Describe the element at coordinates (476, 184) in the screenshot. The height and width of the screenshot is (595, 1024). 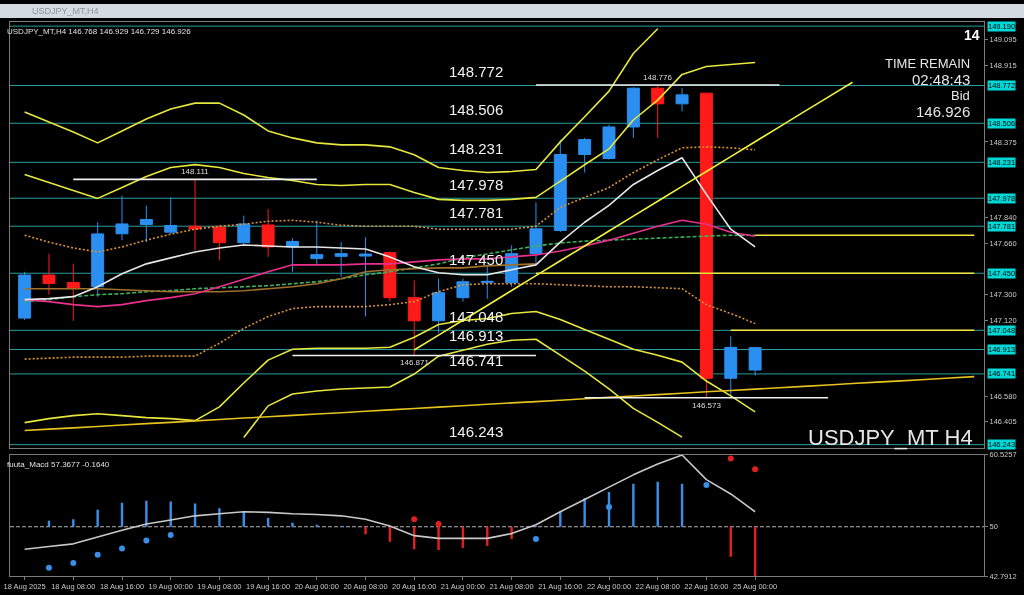
I see `annotation: 147.978` at that location.